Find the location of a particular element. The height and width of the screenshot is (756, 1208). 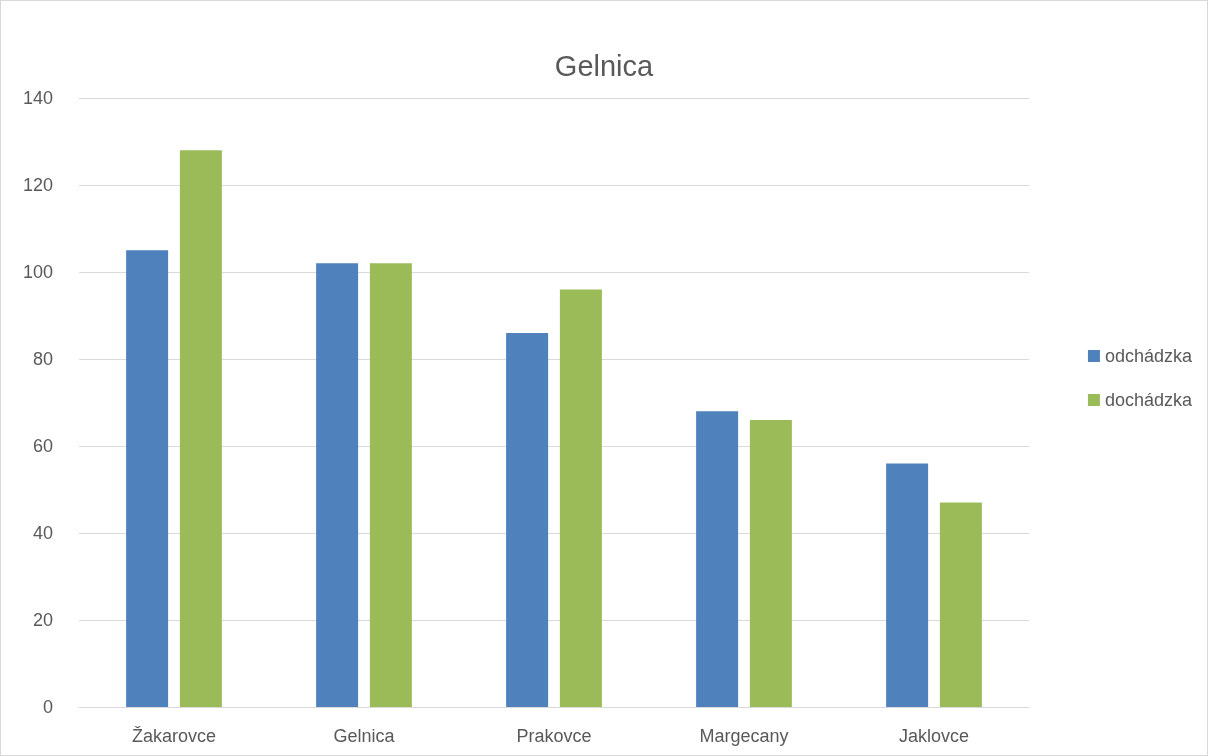

x-tick-label: Gelnica is located at coordinates (364, 736).